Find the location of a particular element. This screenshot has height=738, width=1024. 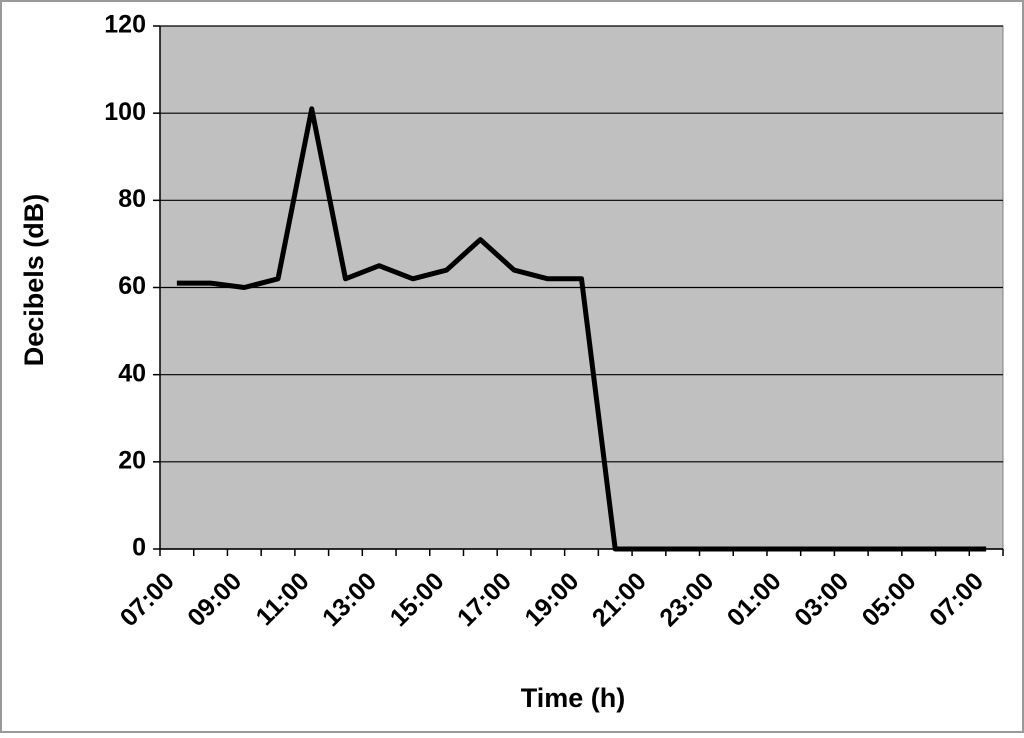

y-tick-label: 40 is located at coordinates (132, 373).